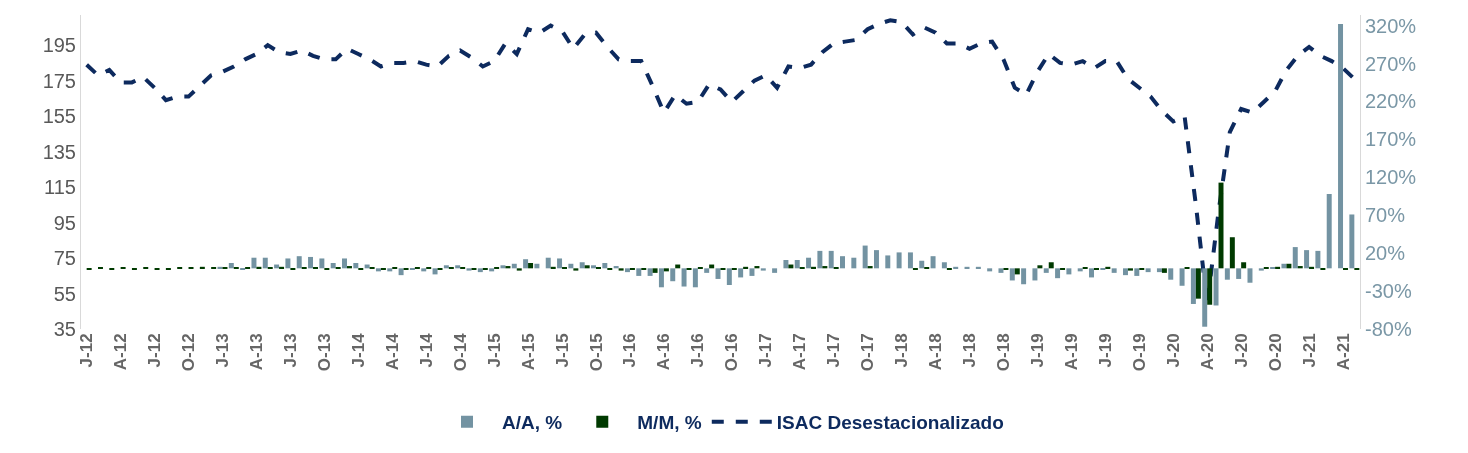 The width and height of the screenshot is (1468, 453). Describe the element at coordinates (732, 352) in the screenshot. I see `x-tick-label: O-16` at that location.